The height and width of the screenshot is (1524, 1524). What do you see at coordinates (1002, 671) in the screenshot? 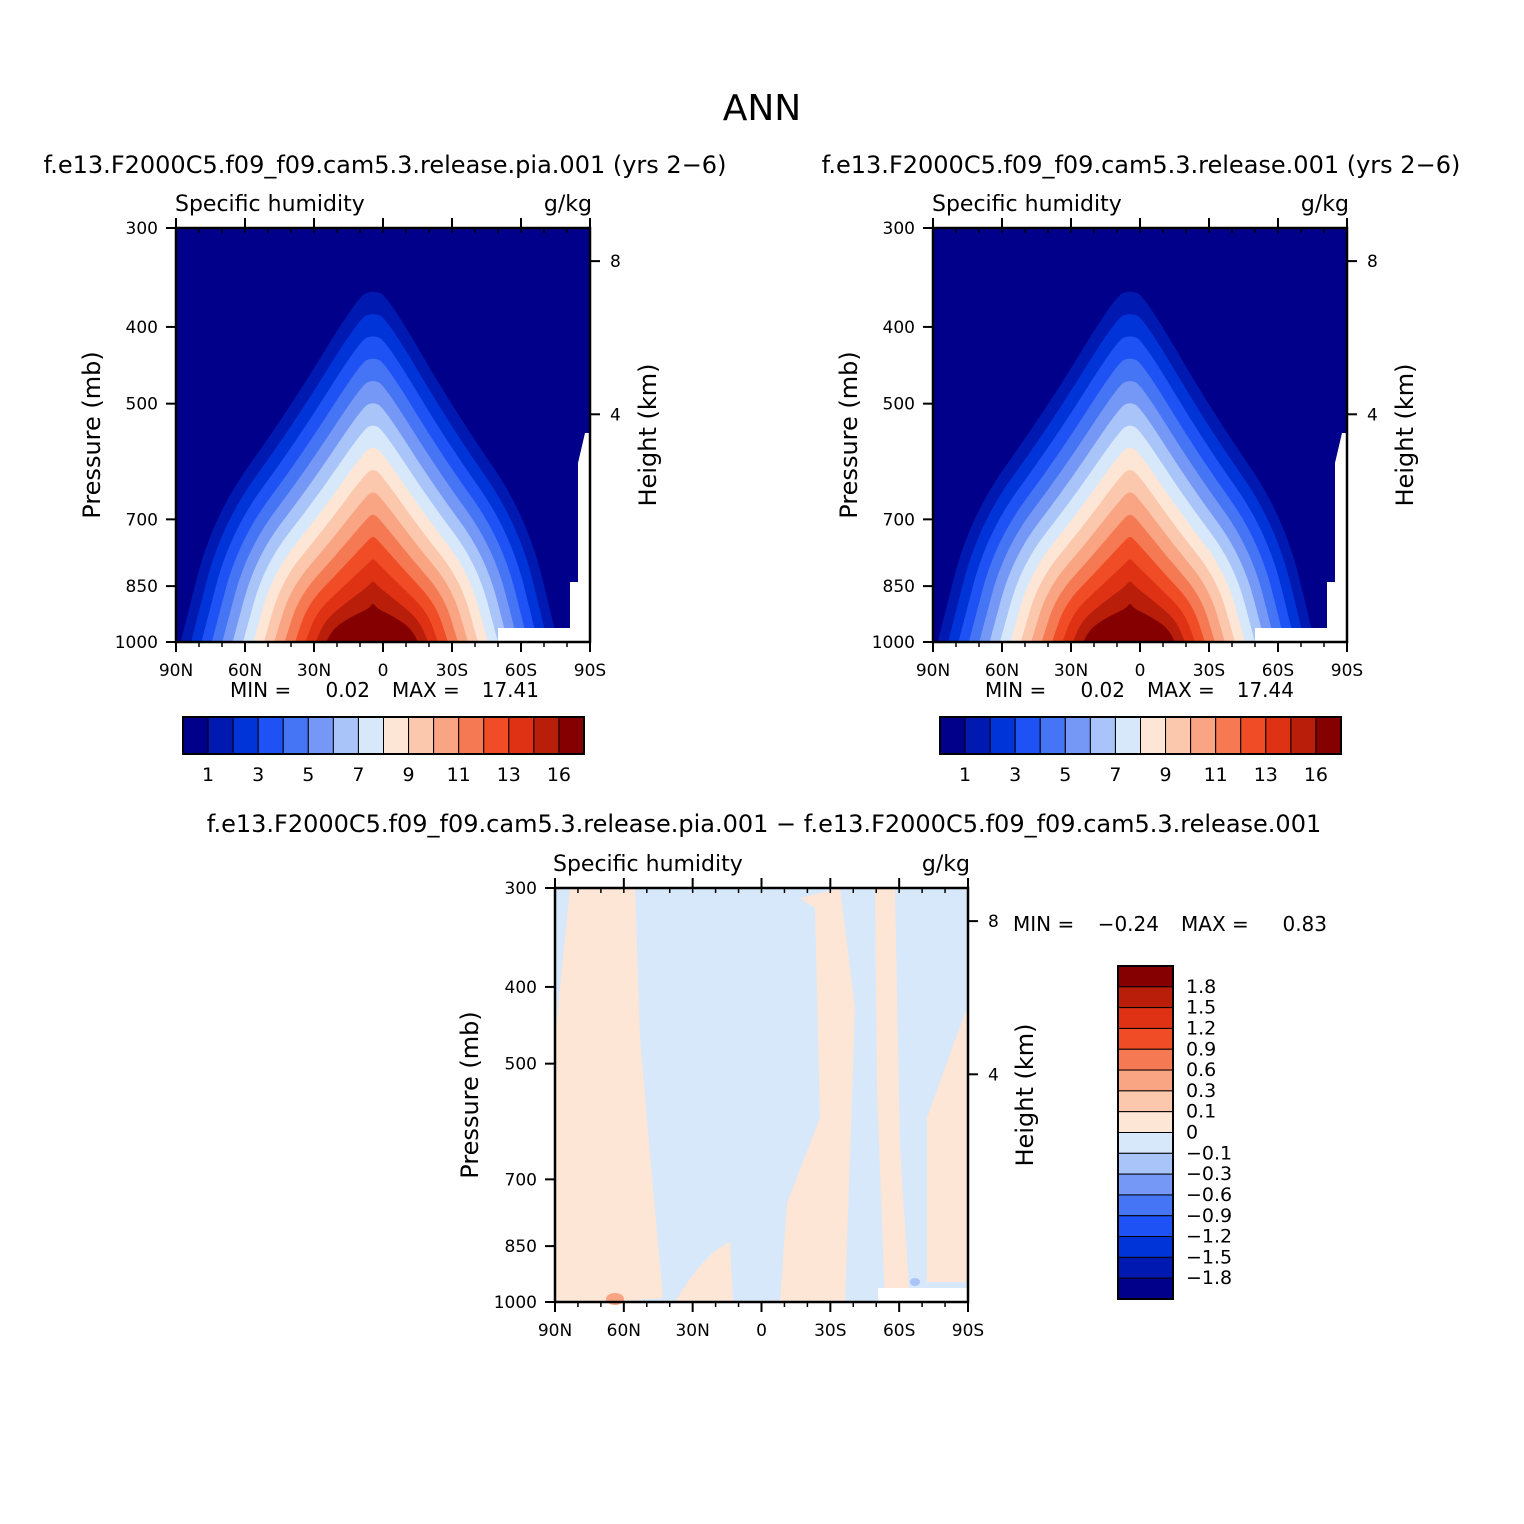
I see `panel-2-xtick-label-1: 60N` at bounding box center [1002, 671].